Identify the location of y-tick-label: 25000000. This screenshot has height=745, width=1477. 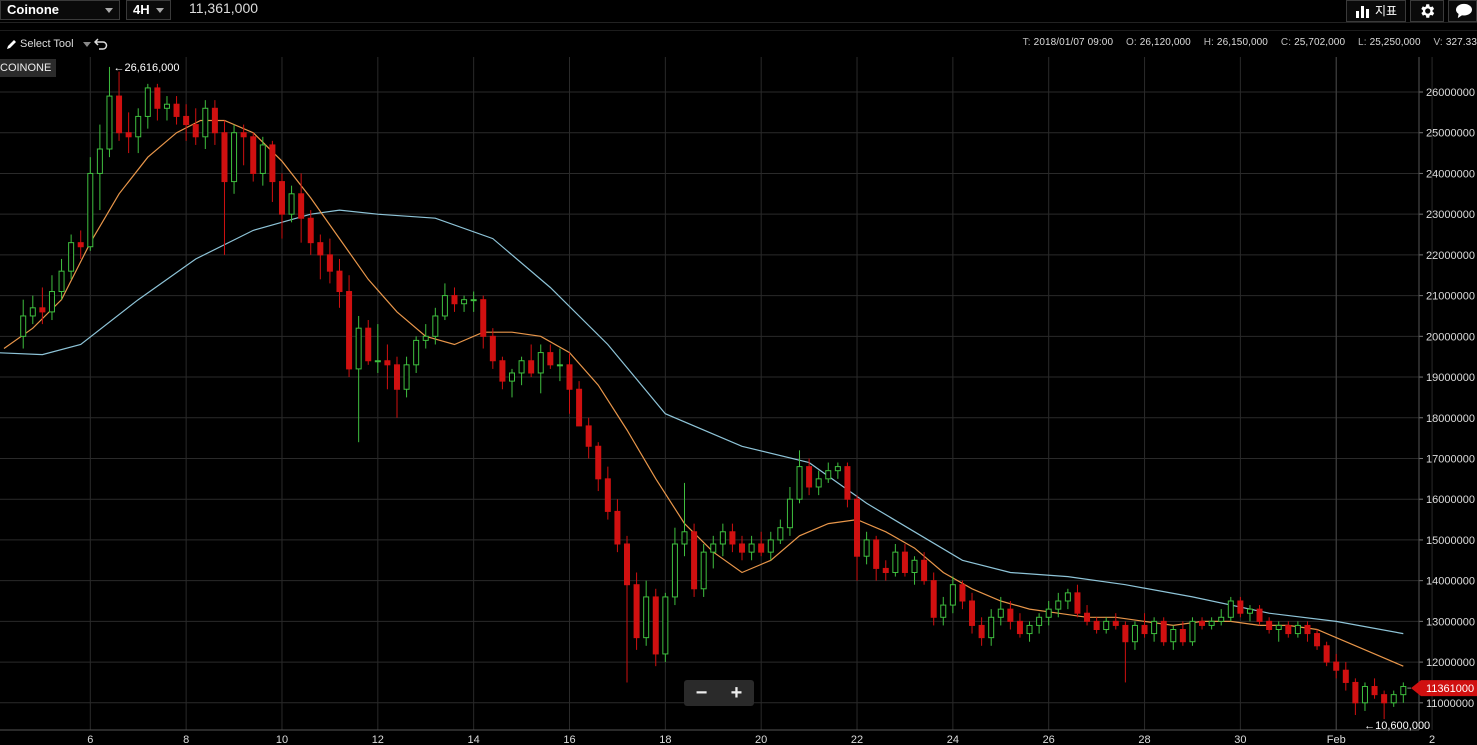
(1450, 134).